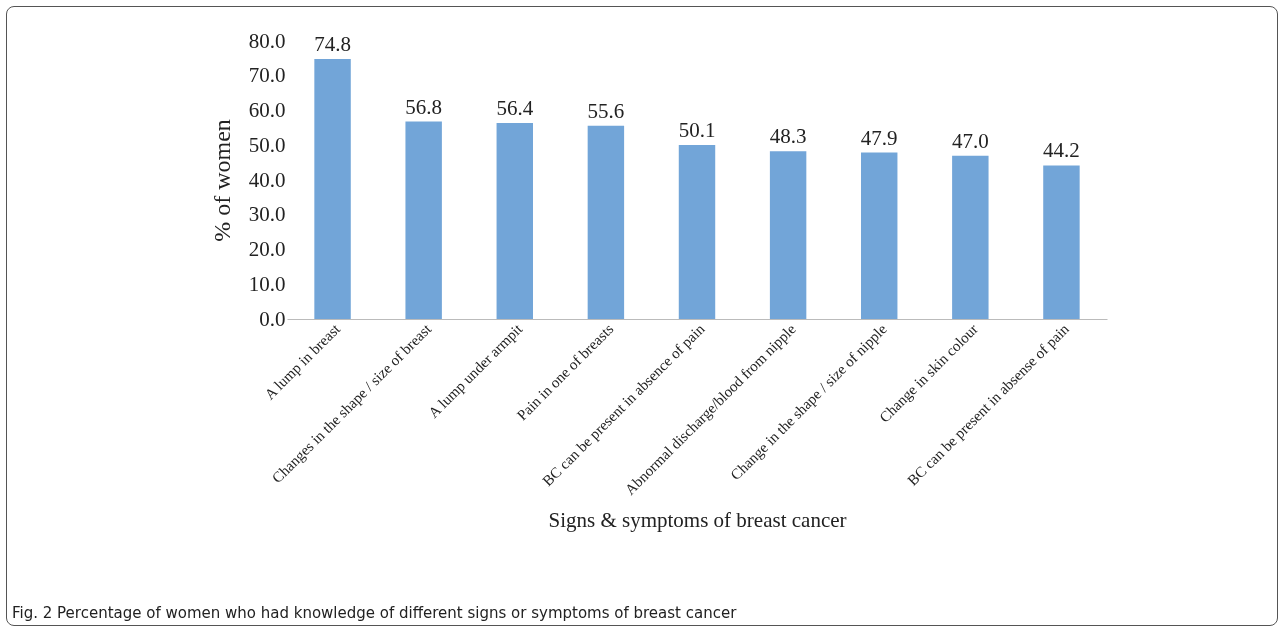 Image resolution: width=1287 pixels, height=634 pixels. What do you see at coordinates (267, 40) in the screenshot?
I see `y-tick-label: 80.0` at bounding box center [267, 40].